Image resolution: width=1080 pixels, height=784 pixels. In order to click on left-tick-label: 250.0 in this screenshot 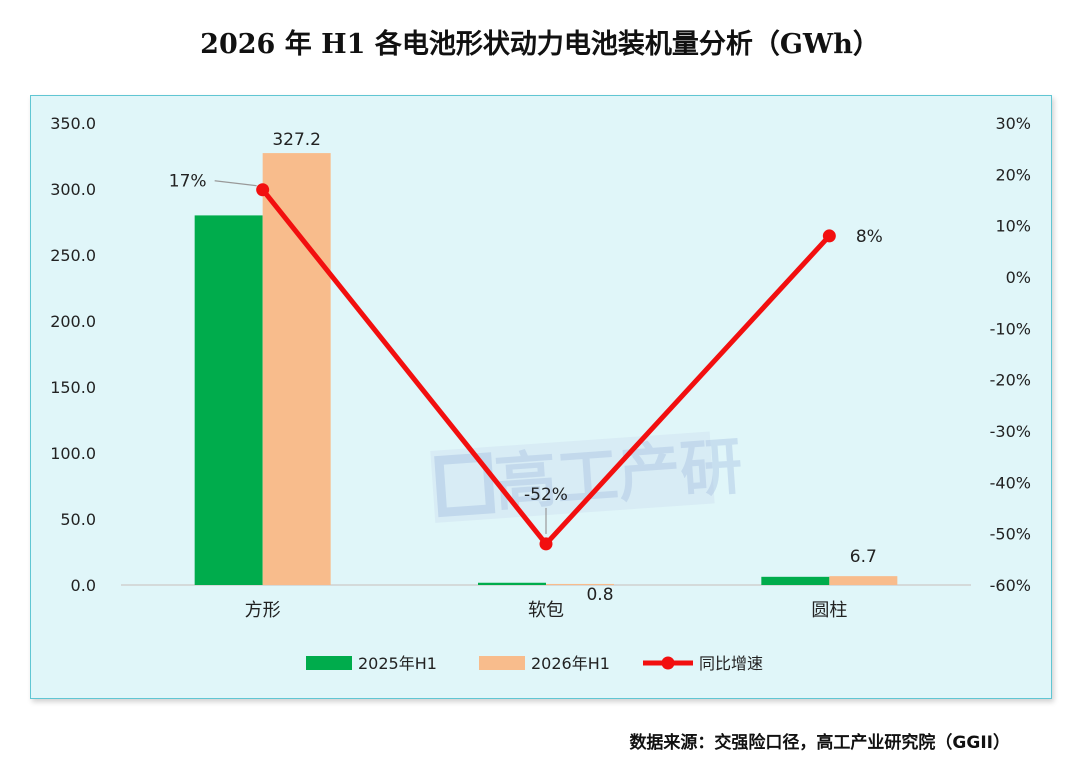, I will do `click(73, 255)`.